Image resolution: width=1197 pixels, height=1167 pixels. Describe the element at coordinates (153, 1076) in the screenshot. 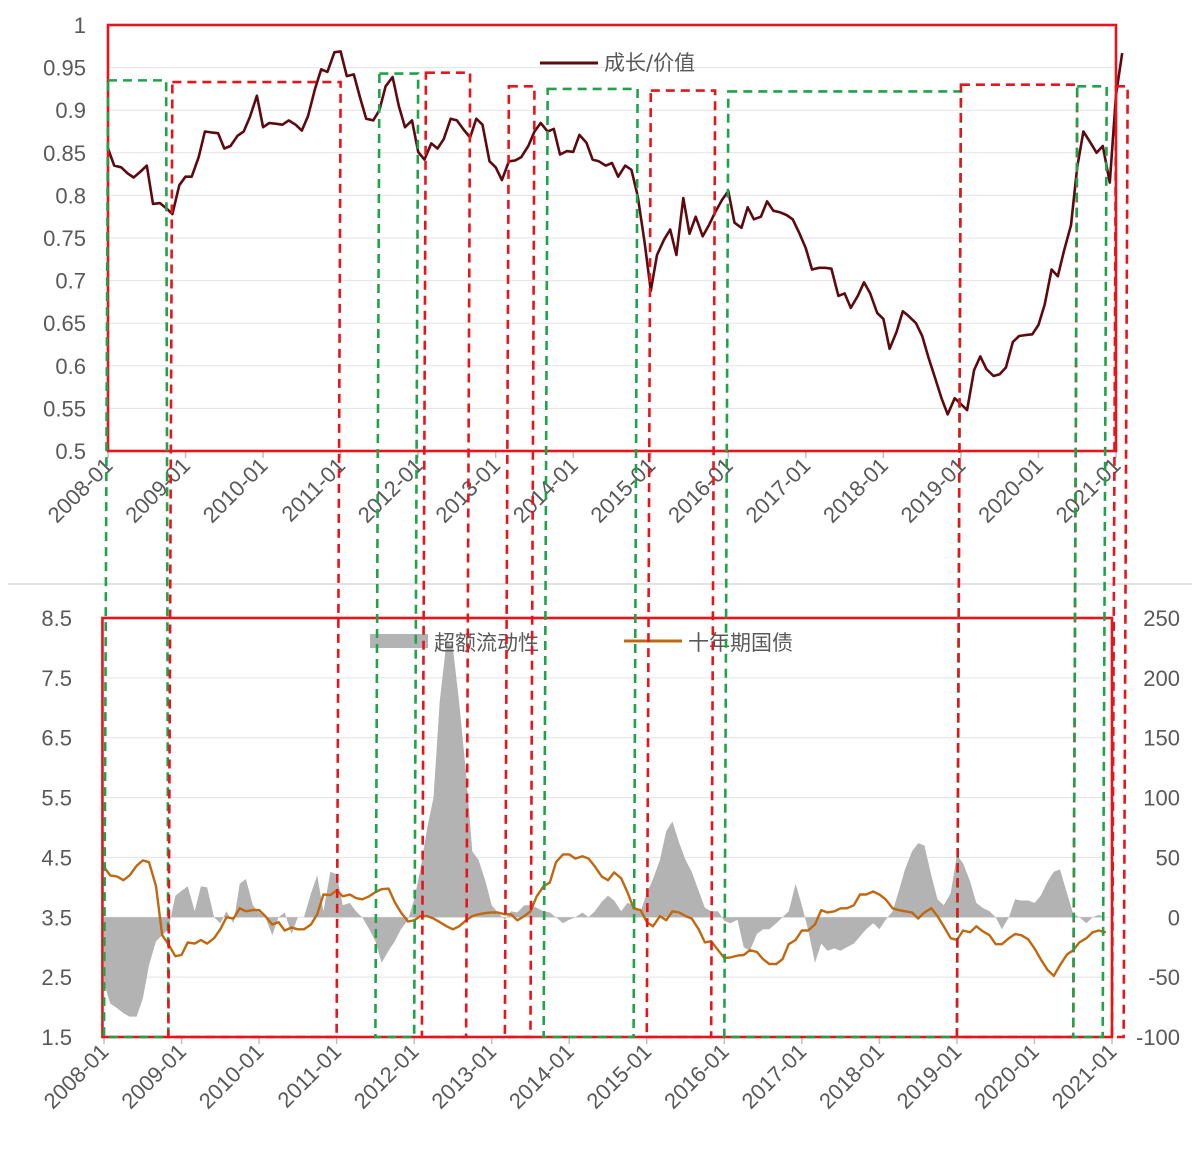

I see `bottom-x-tick-label: 2009-01` at that location.